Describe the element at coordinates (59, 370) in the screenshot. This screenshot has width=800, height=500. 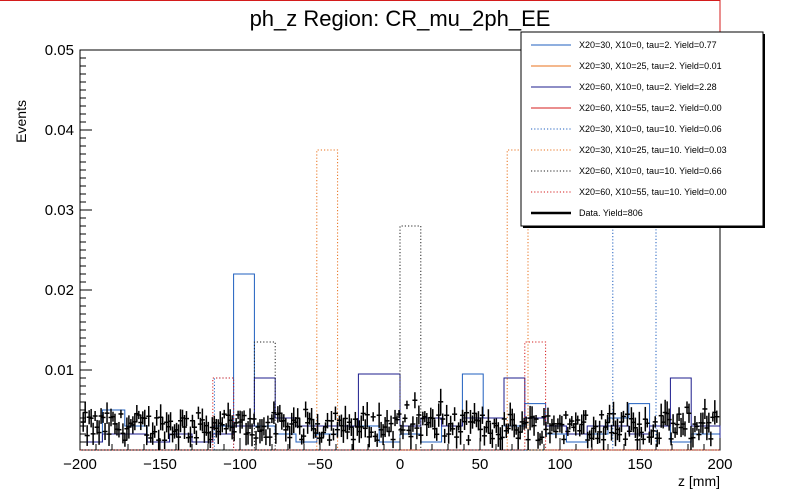
I see `y-tick-label: 0.01` at that location.